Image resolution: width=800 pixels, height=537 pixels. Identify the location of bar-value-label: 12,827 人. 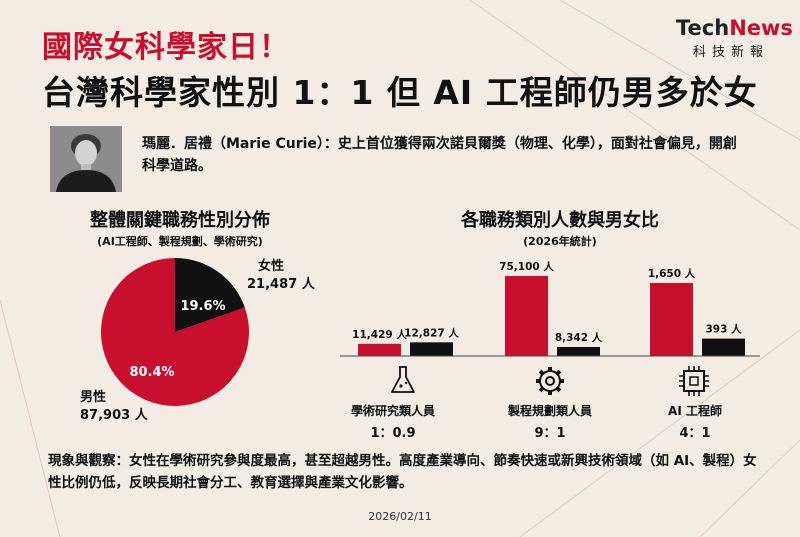
(431, 332).